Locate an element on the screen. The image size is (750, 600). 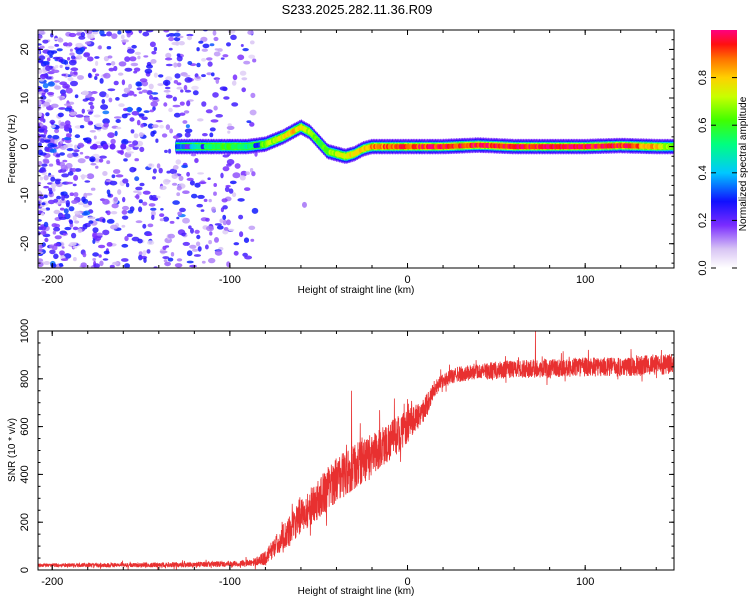
colorbar-tick-label: 0.6 is located at coordinates (703, 125).